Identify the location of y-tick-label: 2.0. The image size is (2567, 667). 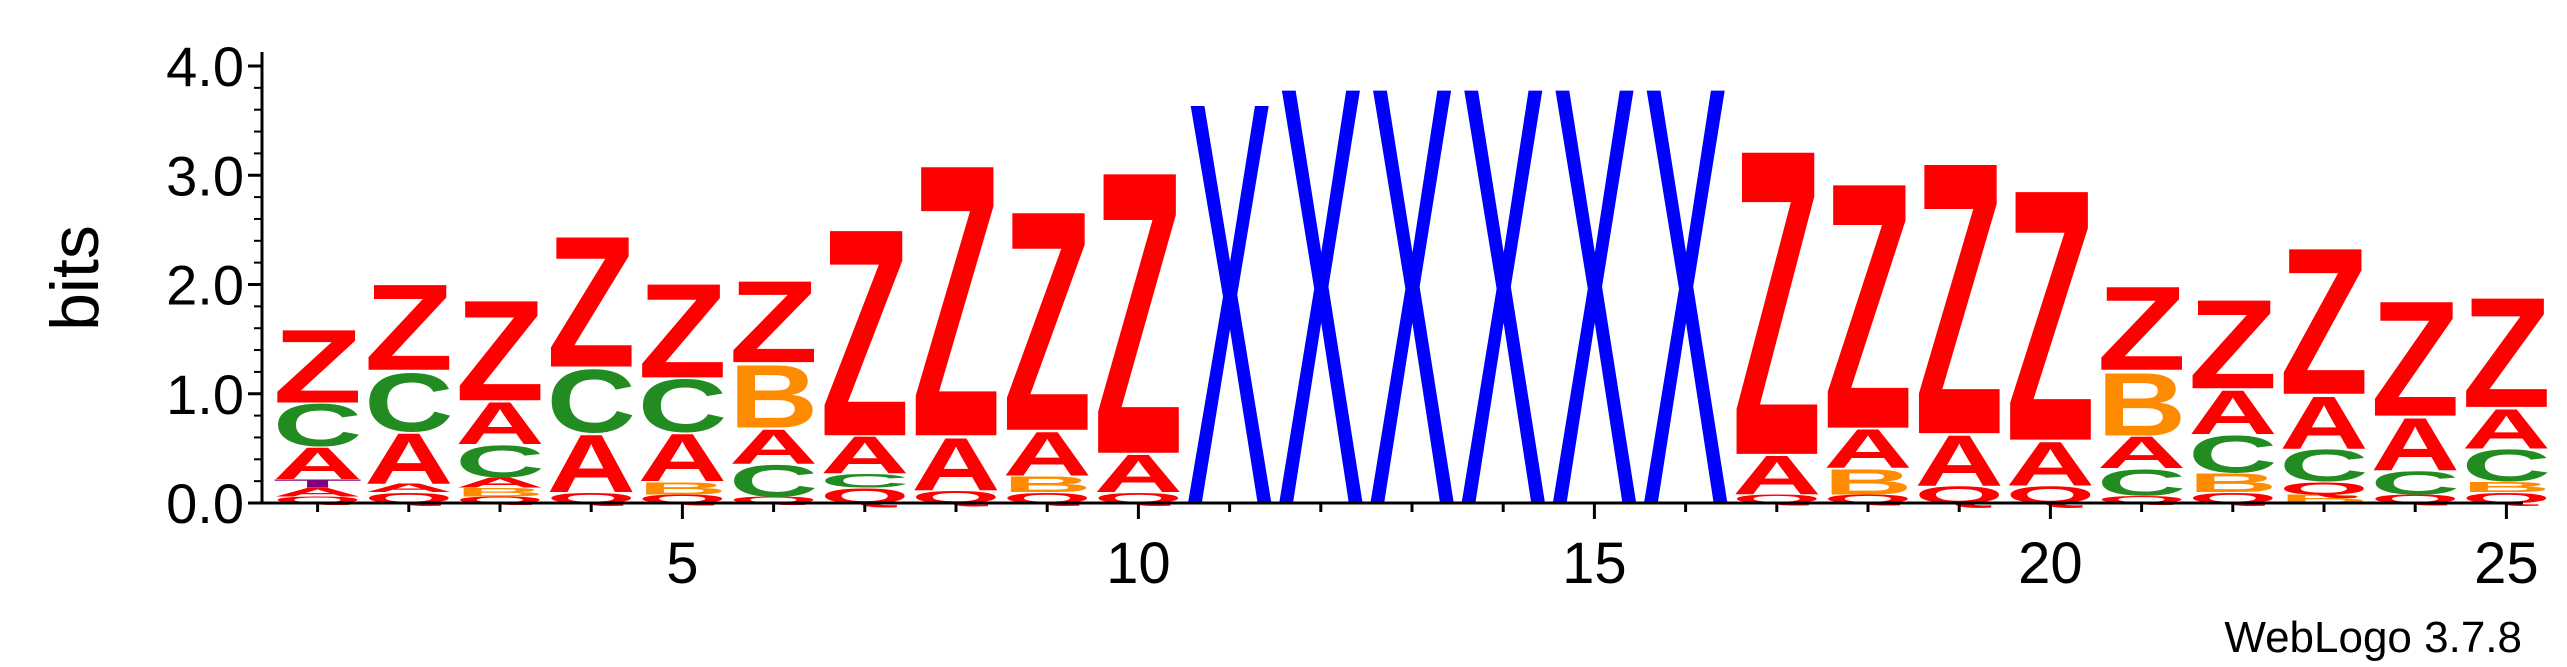
(205, 285).